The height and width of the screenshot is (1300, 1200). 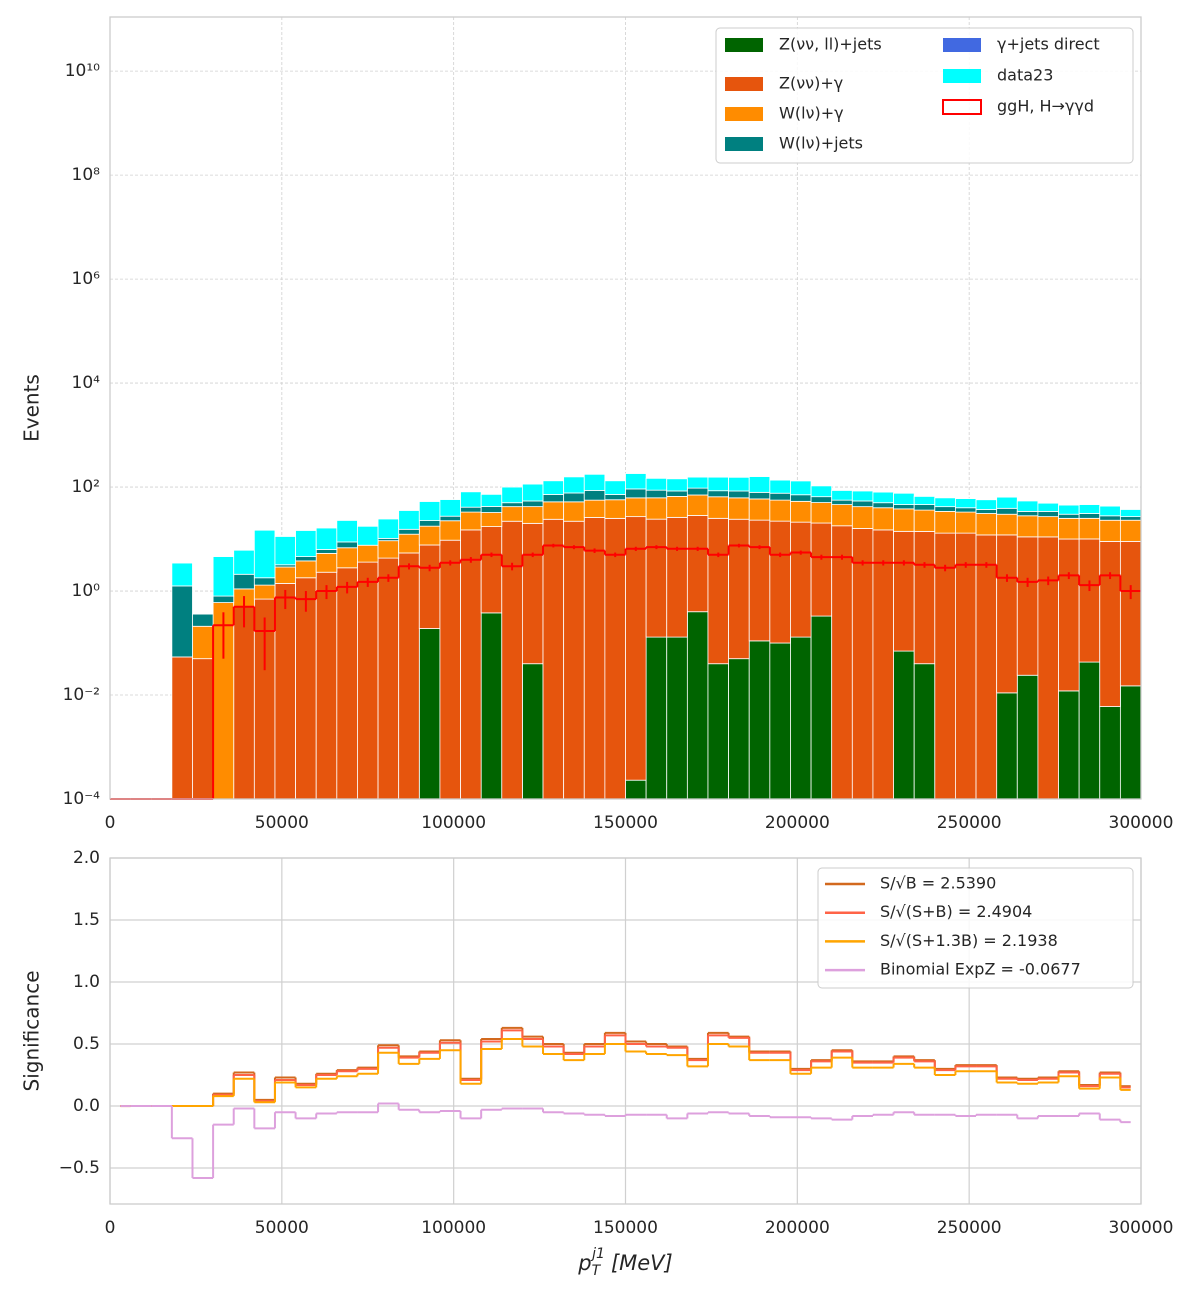 I want to click on legend-label: γ+jets direct, so click(x=1048, y=44).